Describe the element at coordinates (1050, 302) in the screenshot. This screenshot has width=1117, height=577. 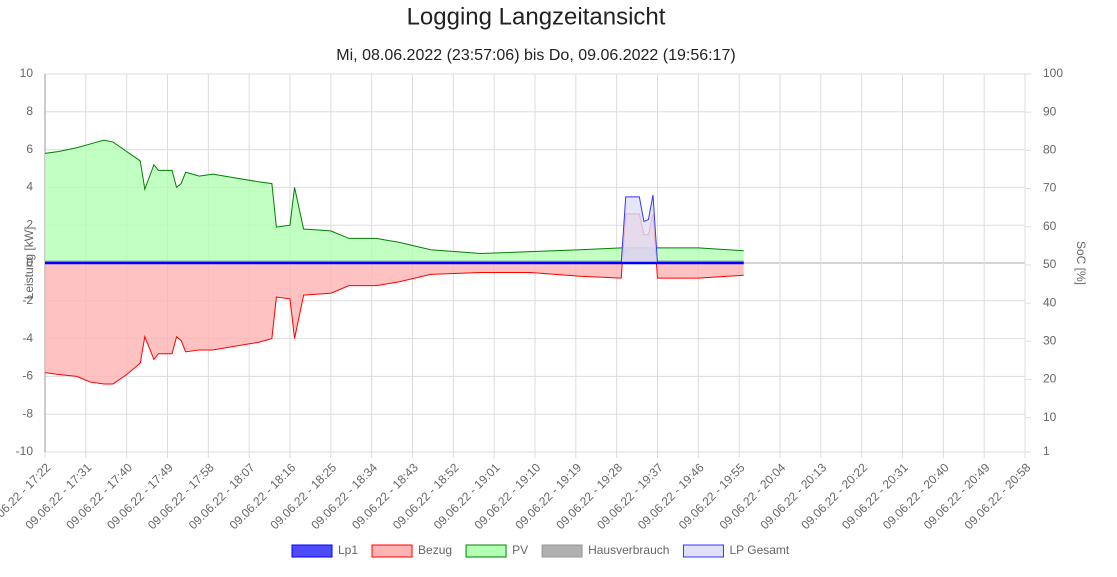
I see `y2-tick-label: 40` at that location.